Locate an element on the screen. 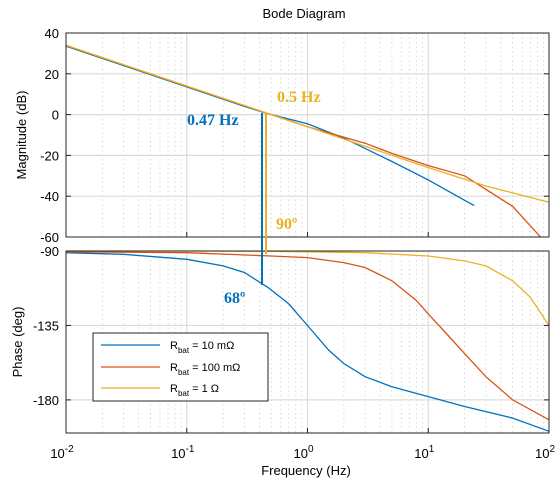 Image resolution: width=560 pixels, height=483 pixels. magnitude-ytick-label: -60 is located at coordinates (49, 237).